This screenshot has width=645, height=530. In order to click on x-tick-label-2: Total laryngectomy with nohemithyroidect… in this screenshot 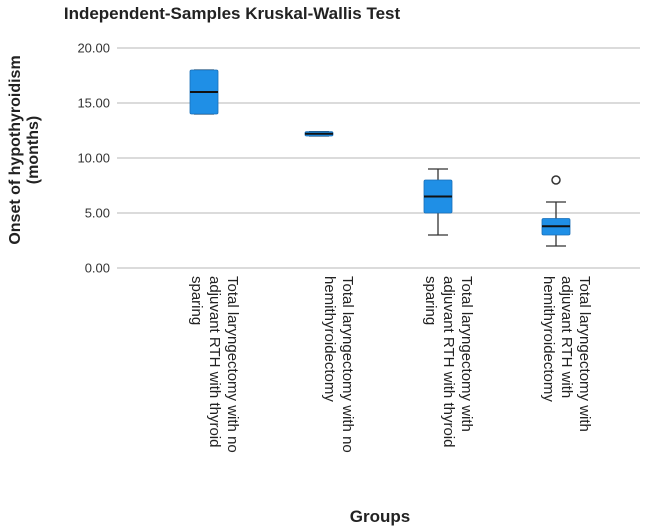, I will do `click(338, 364)`.